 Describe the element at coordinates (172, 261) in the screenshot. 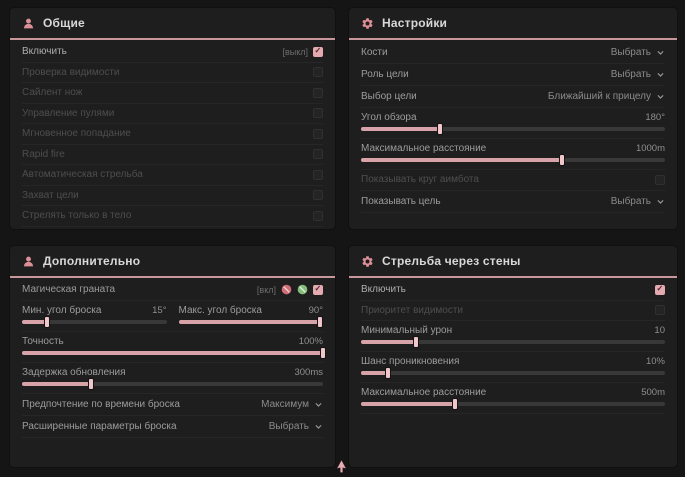

I see `panel-additional-header: Дополнительно` at that location.